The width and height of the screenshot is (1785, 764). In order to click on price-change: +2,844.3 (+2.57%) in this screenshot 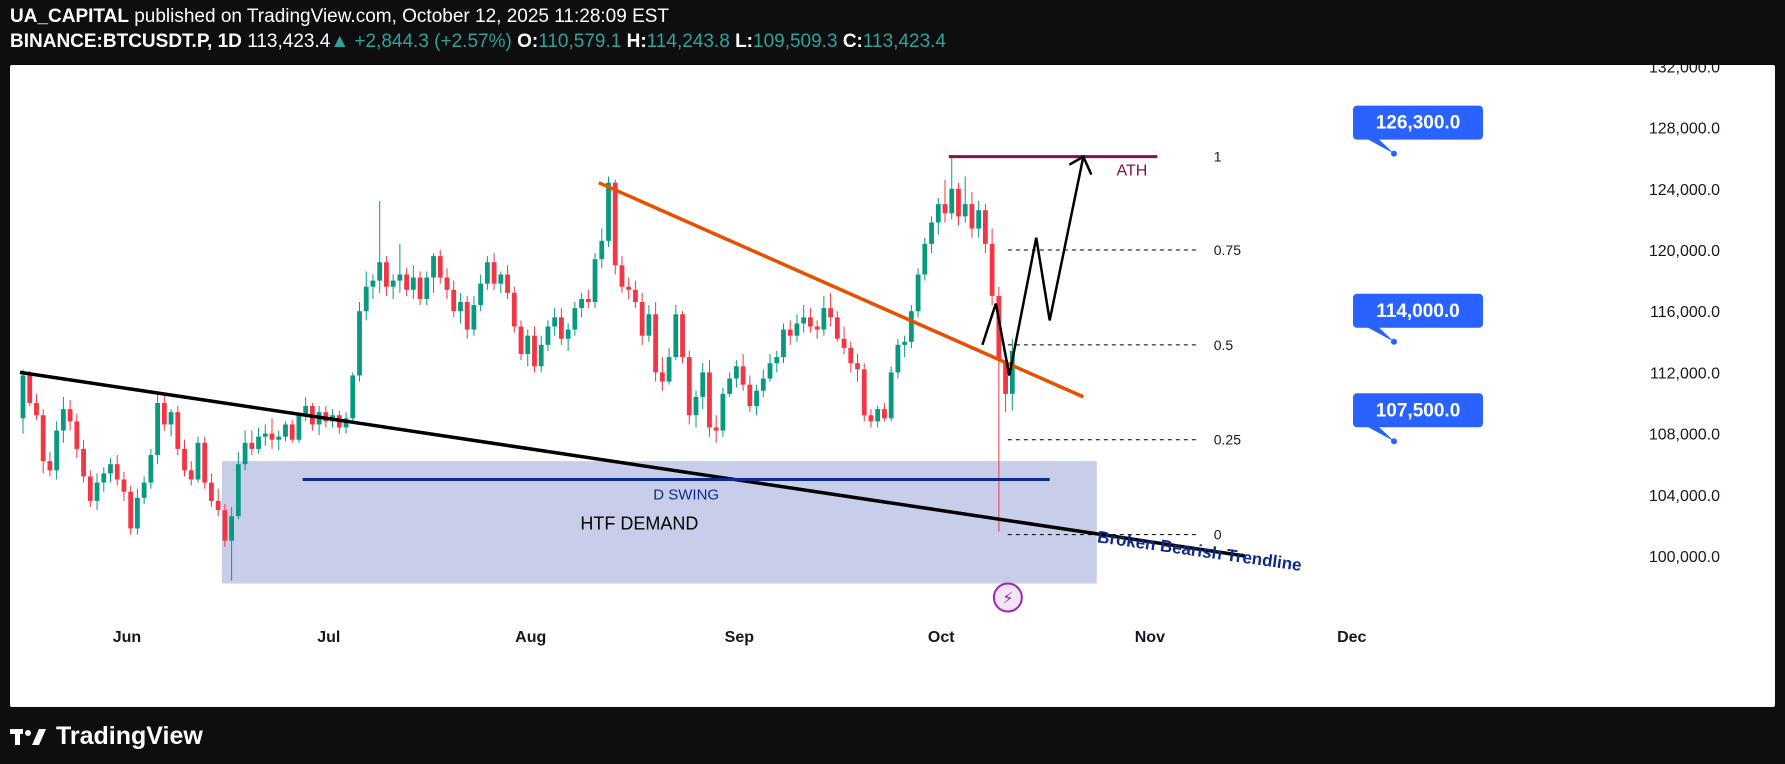, I will do `click(433, 41)`.